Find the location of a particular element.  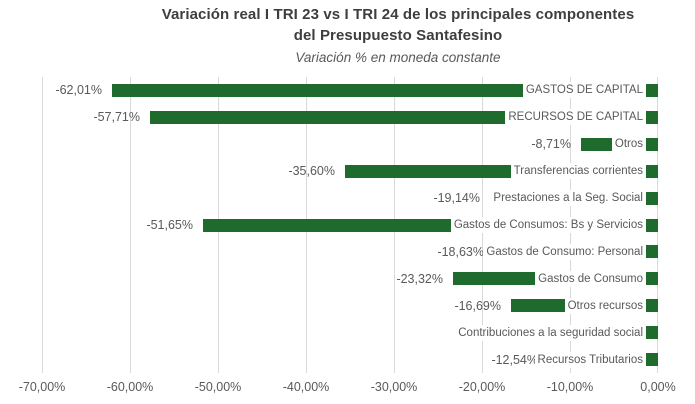

value-label: -62,01% is located at coordinates (78, 90).